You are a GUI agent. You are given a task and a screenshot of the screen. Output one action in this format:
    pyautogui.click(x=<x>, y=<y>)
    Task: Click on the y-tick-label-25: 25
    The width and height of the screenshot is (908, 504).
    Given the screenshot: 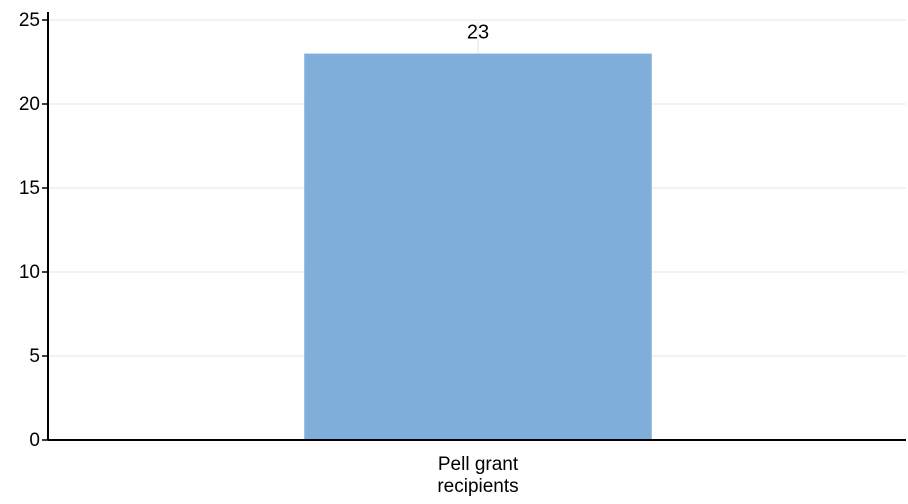 What is the action you would take?
    pyautogui.click(x=29, y=20)
    